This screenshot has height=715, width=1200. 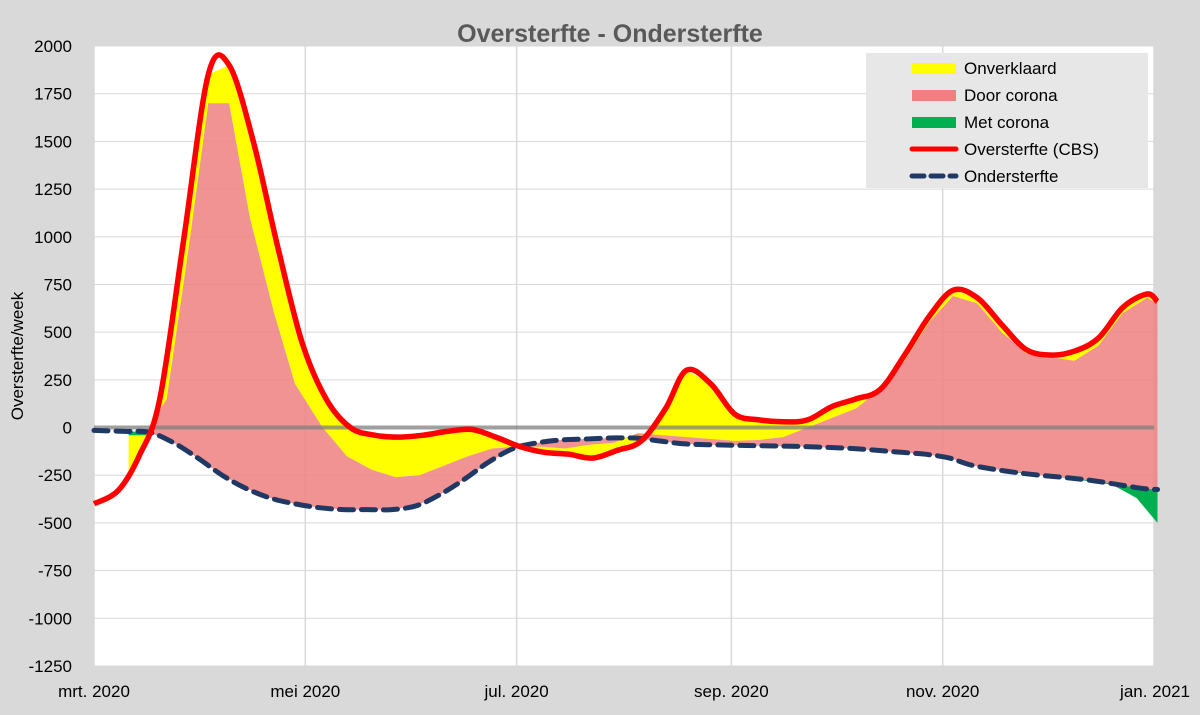 I want to click on chart-title: Oversterfte - Ondersterfte, so click(x=610, y=34).